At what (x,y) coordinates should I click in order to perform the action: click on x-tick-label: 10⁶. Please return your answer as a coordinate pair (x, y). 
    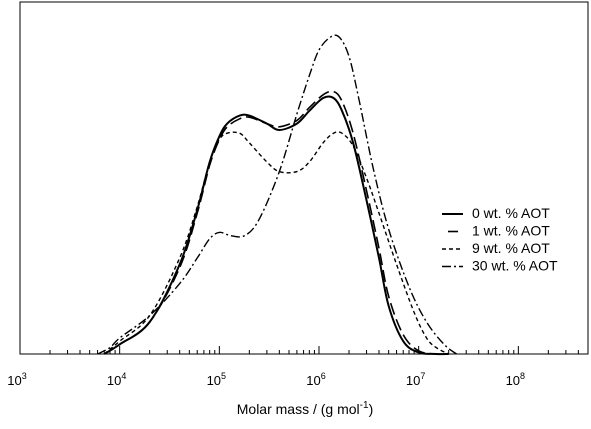
    Looking at the image, I should click on (315, 379).